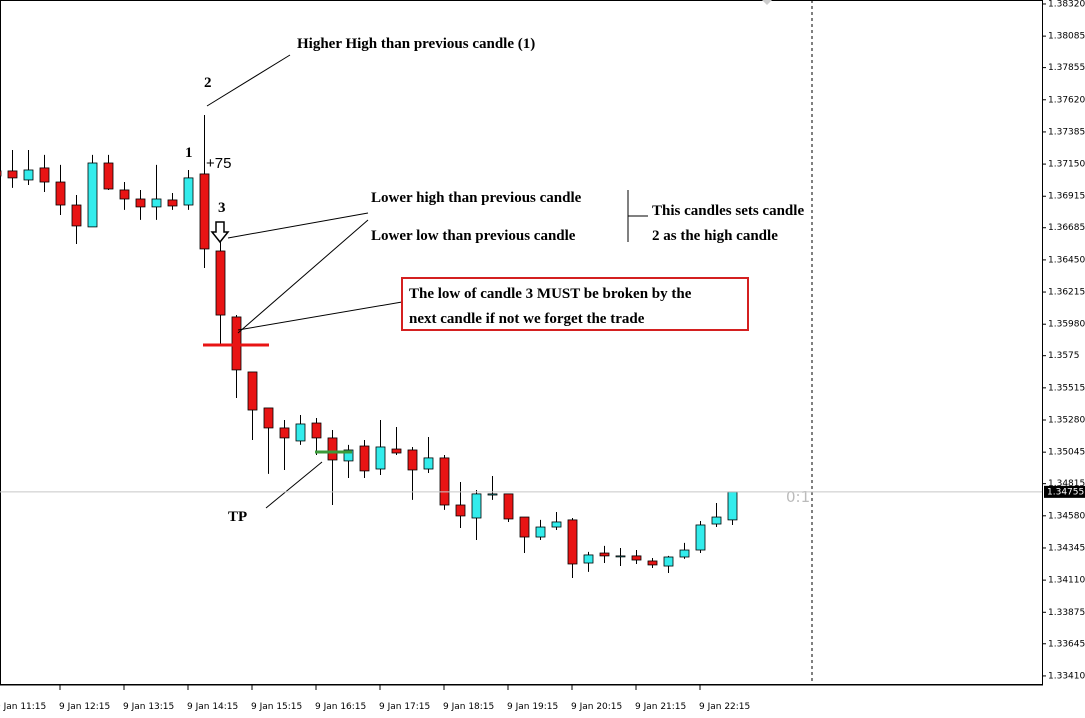  What do you see at coordinates (208, 83) in the screenshot?
I see `annotation: 2` at bounding box center [208, 83].